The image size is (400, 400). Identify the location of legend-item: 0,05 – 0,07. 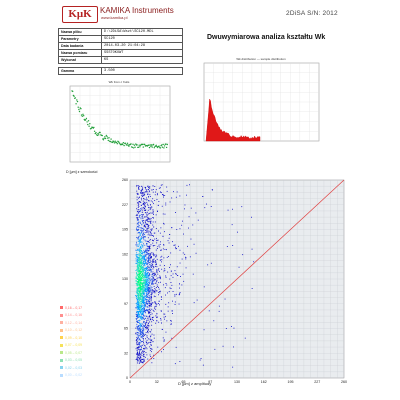
(71, 353).